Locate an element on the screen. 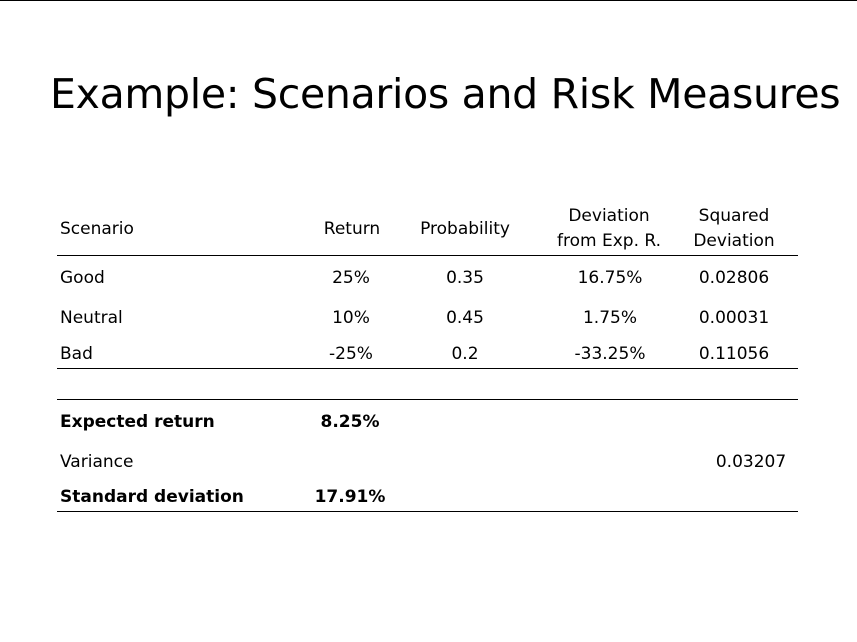  rows-end-rule is located at coordinates (427, 368).